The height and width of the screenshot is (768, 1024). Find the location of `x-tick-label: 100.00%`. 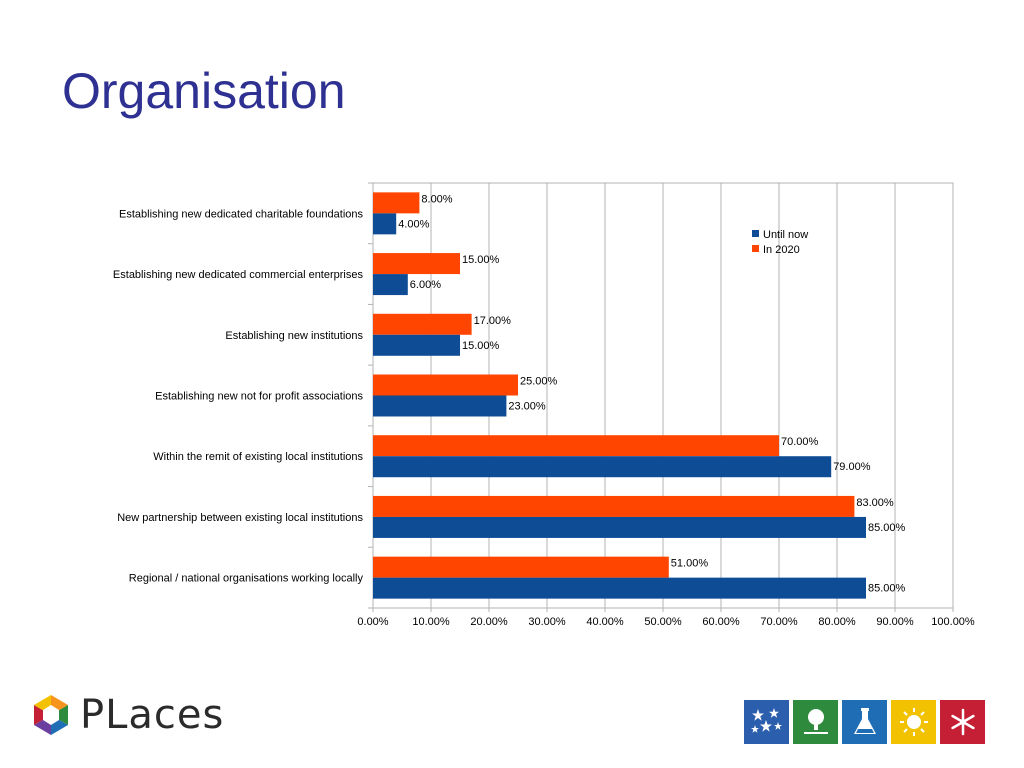

x-tick-label: 100.00% is located at coordinates (953, 622).